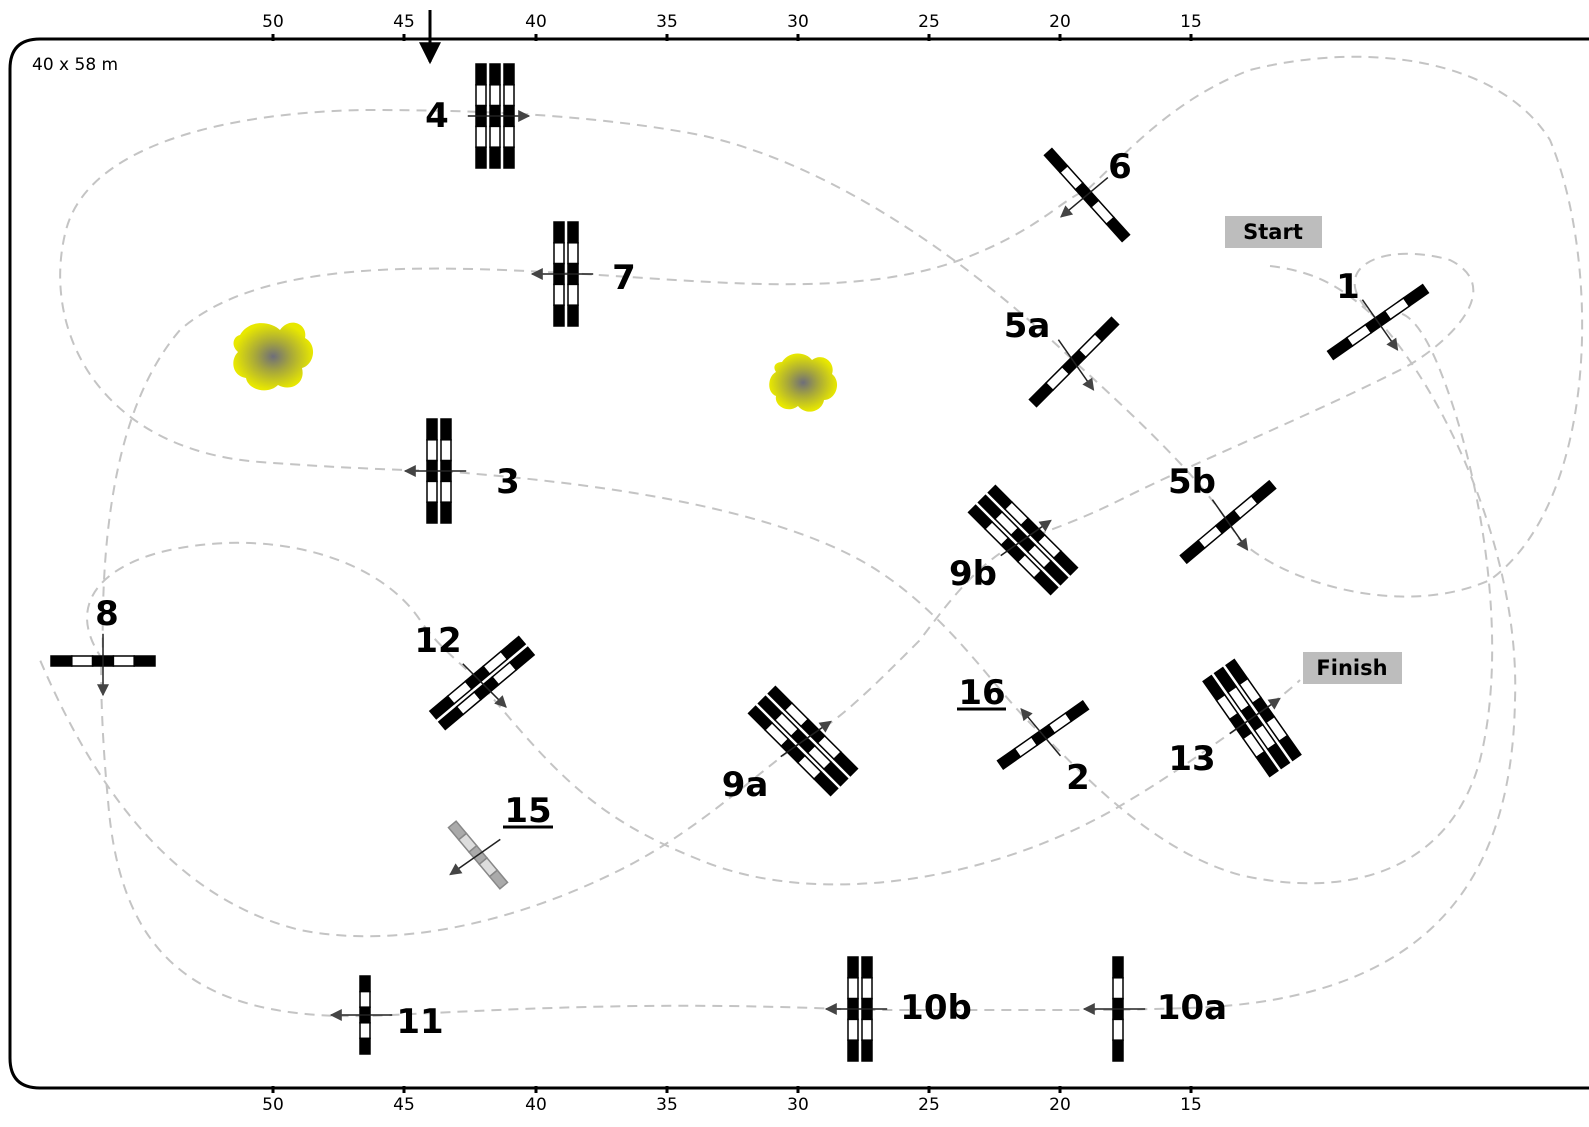  What do you see at coordinates (1348, 287) in the screenshot?
I see `obstacle-label-1: 1` at bounding box center [1348, 287].